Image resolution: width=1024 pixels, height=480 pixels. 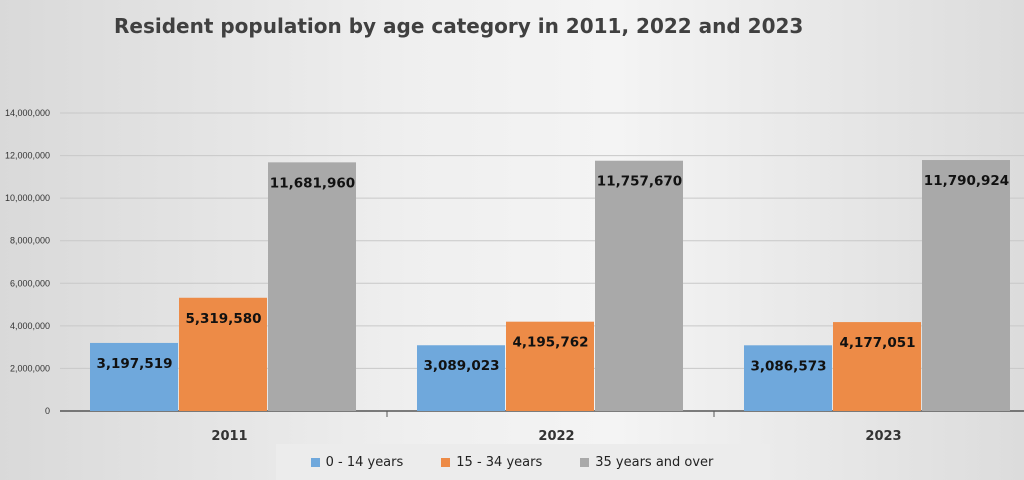 I want to click on x-tick-label: 2023, so click(x=883, y=436).